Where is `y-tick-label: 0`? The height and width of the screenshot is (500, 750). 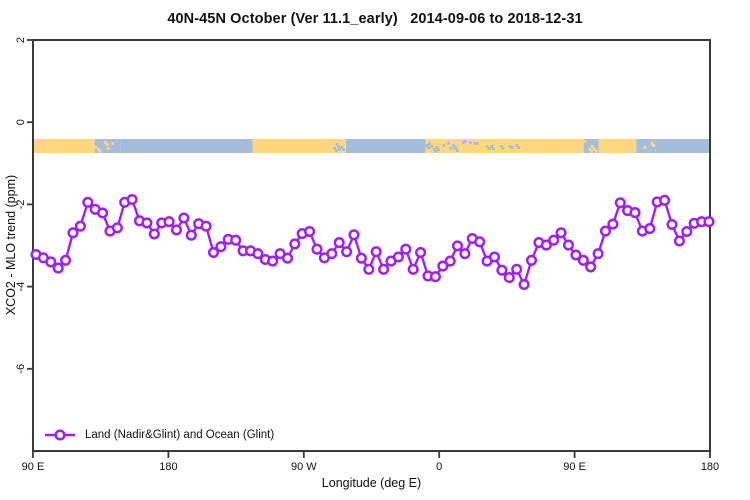
y-tick-label: 0 is located at coordinates (21, 122).